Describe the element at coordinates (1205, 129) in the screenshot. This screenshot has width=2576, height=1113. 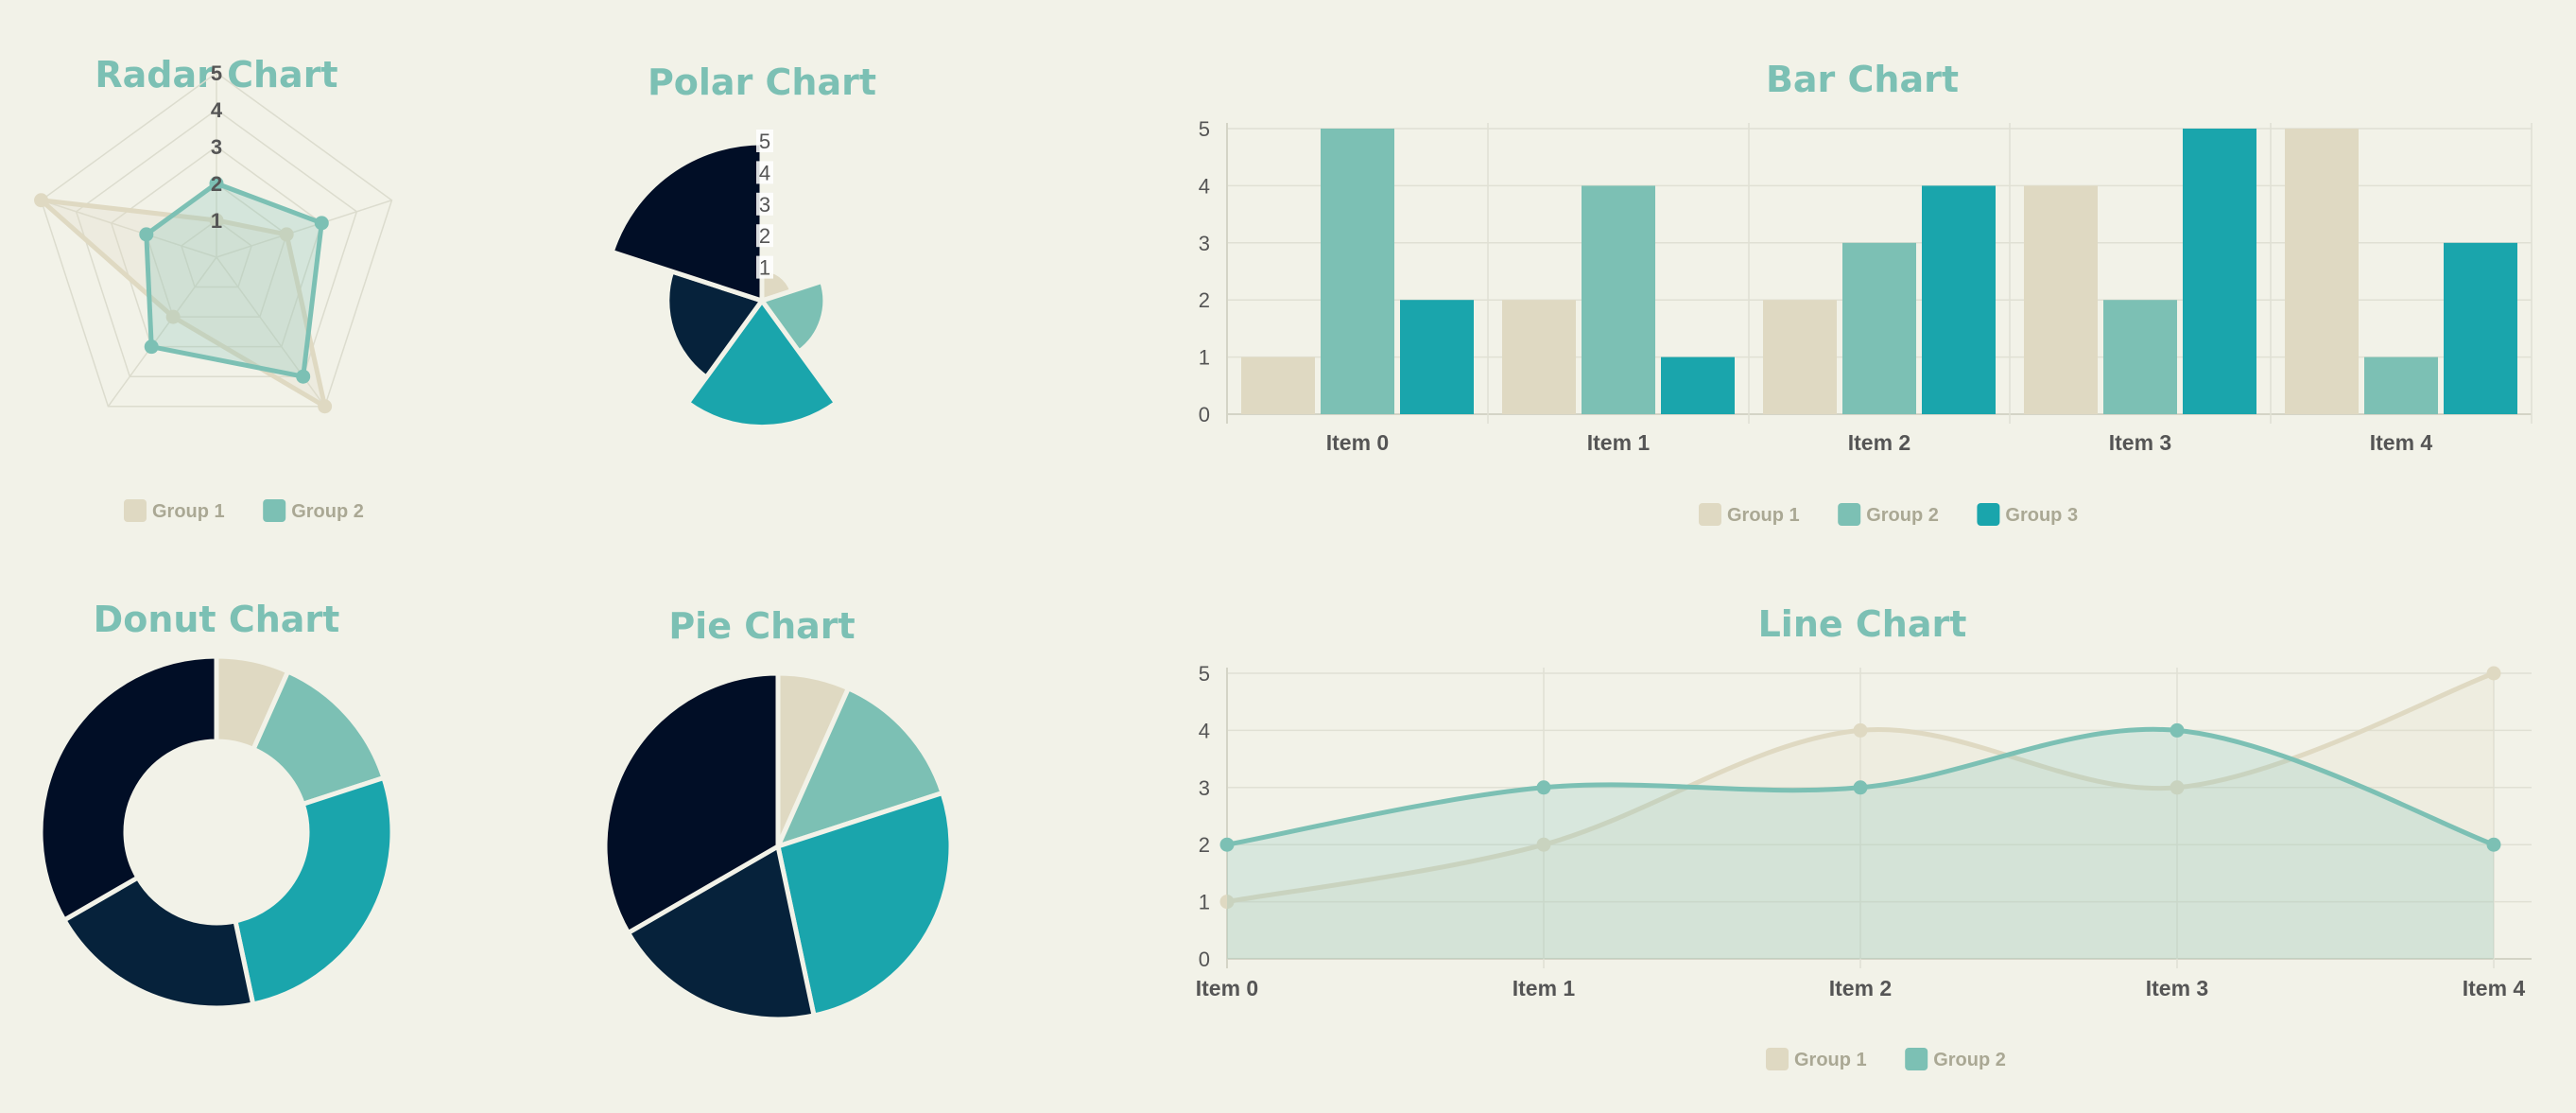
I see `bar-y-tick: 5` at that location.